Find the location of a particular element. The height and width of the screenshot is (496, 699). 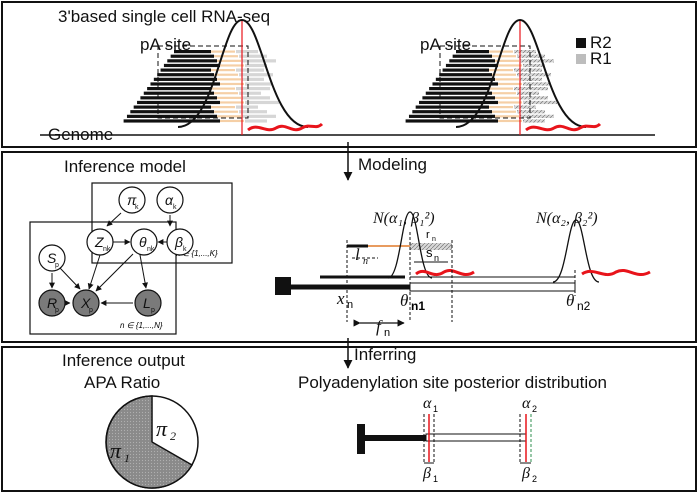

node-alpha-circle is located at coordinates (170, 200).